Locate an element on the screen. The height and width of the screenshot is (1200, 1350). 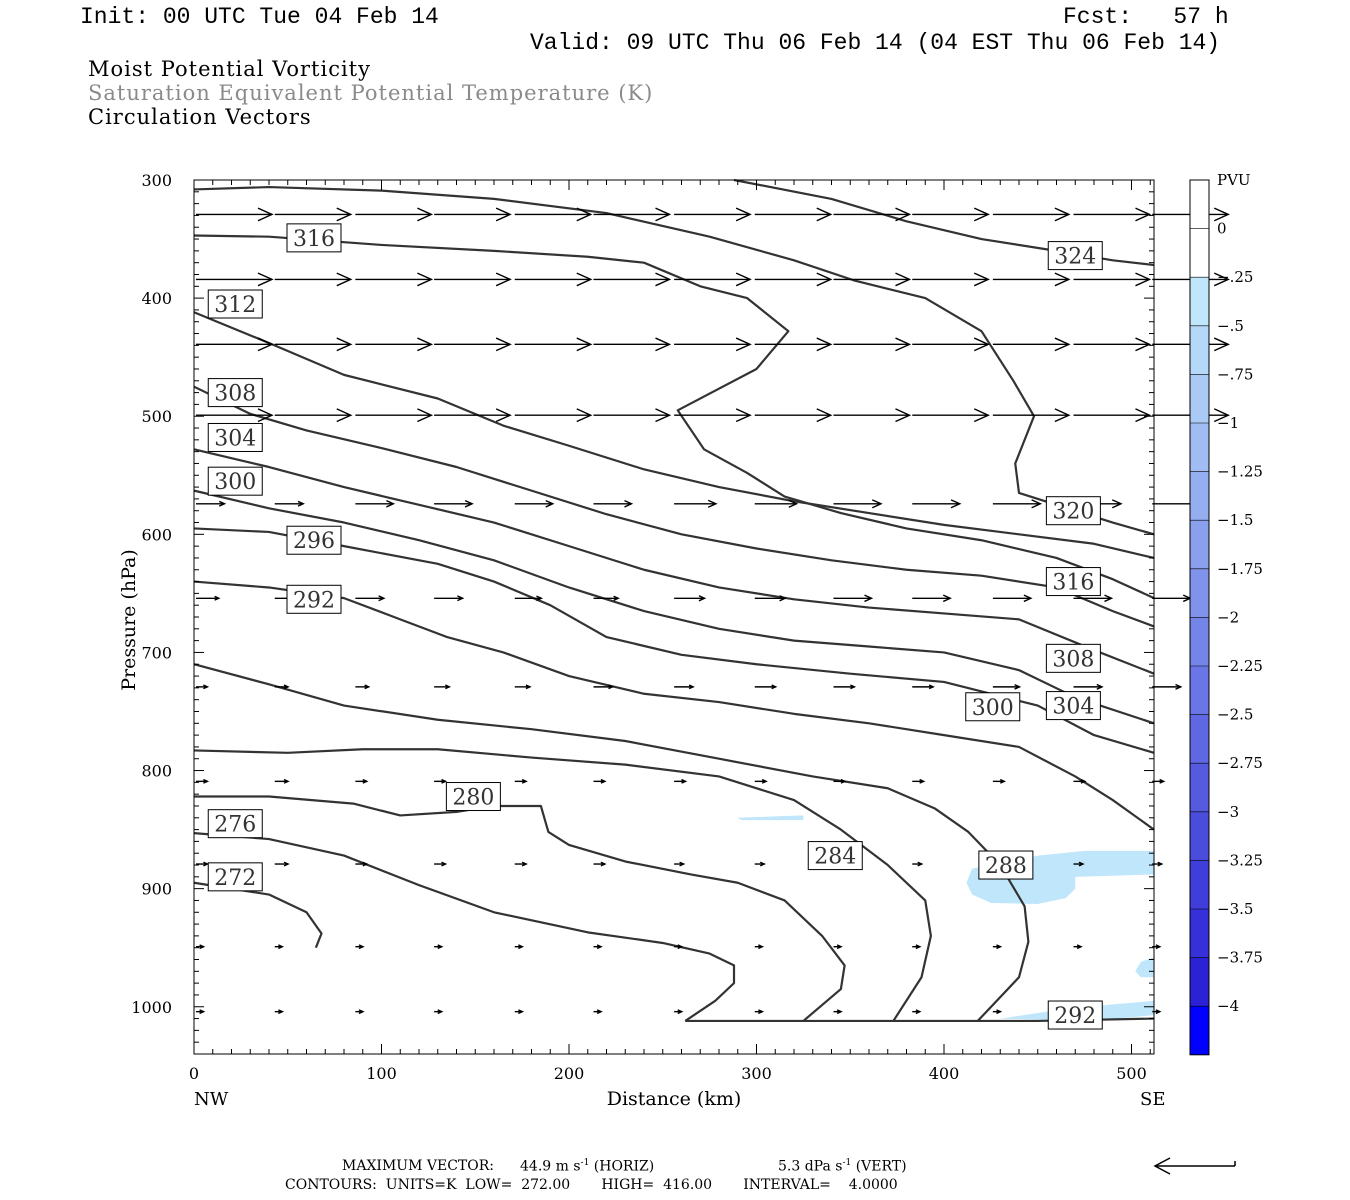
x-tick-label: 500 is located at coordinates (1131, 1073).